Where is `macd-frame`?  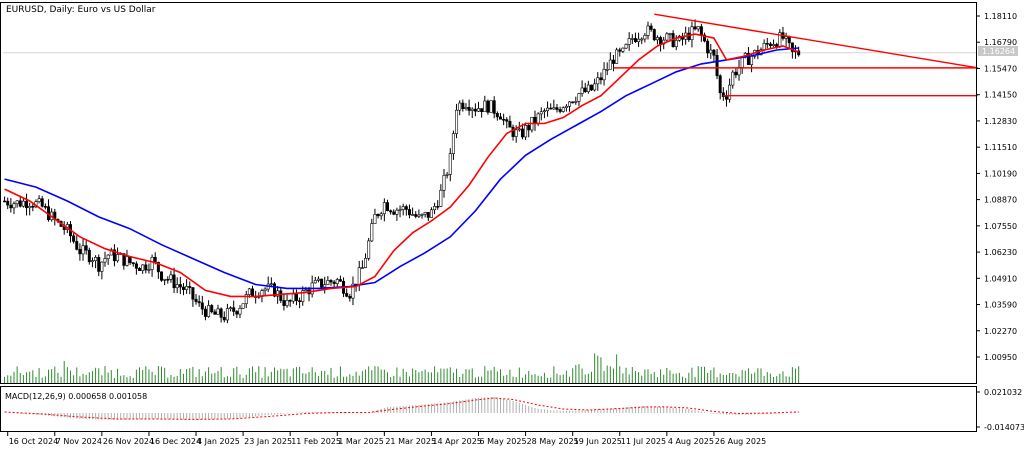
macd-frame is located at coordinates (488, 409).